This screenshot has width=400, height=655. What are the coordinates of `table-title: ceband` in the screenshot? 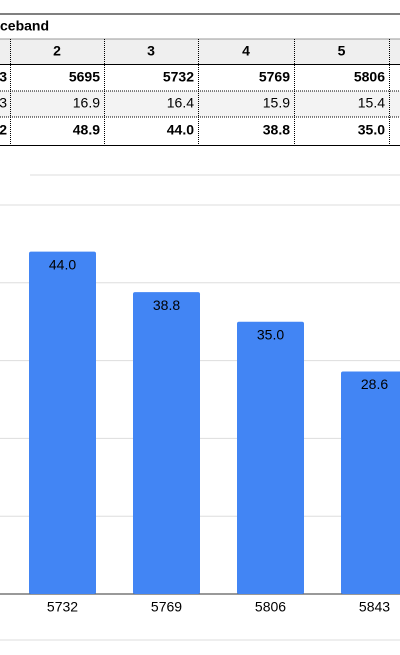 It's located at (24, 26).